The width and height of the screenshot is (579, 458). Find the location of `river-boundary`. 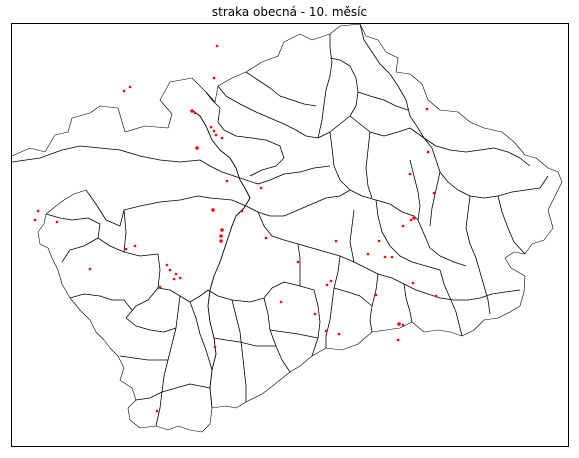

river-boundary is located at coordinates (221, 259).